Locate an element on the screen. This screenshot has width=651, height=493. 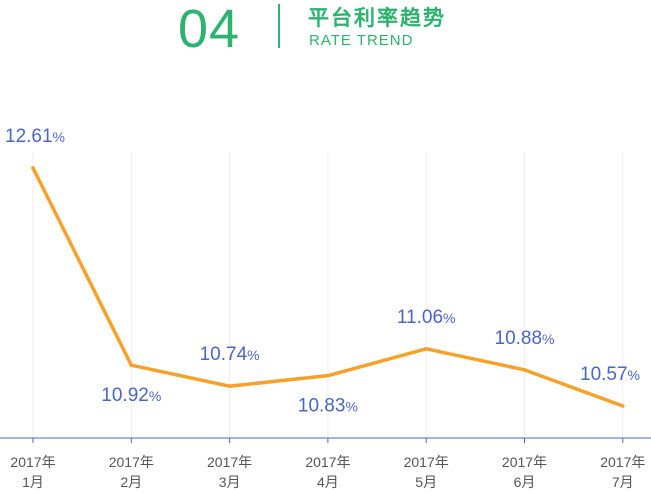
data-label: 10.92% is located at coordinates (131, 395).